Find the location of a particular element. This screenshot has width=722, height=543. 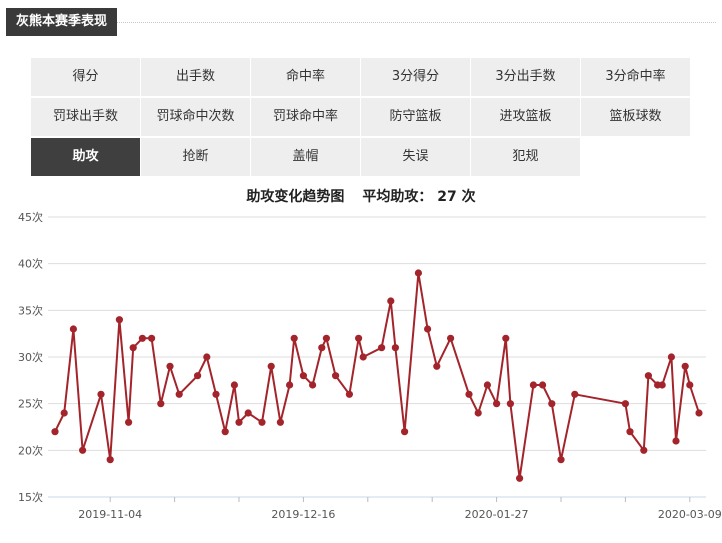

section-header: 灰熊本赛季表现 is located at coordinates (361, 18).